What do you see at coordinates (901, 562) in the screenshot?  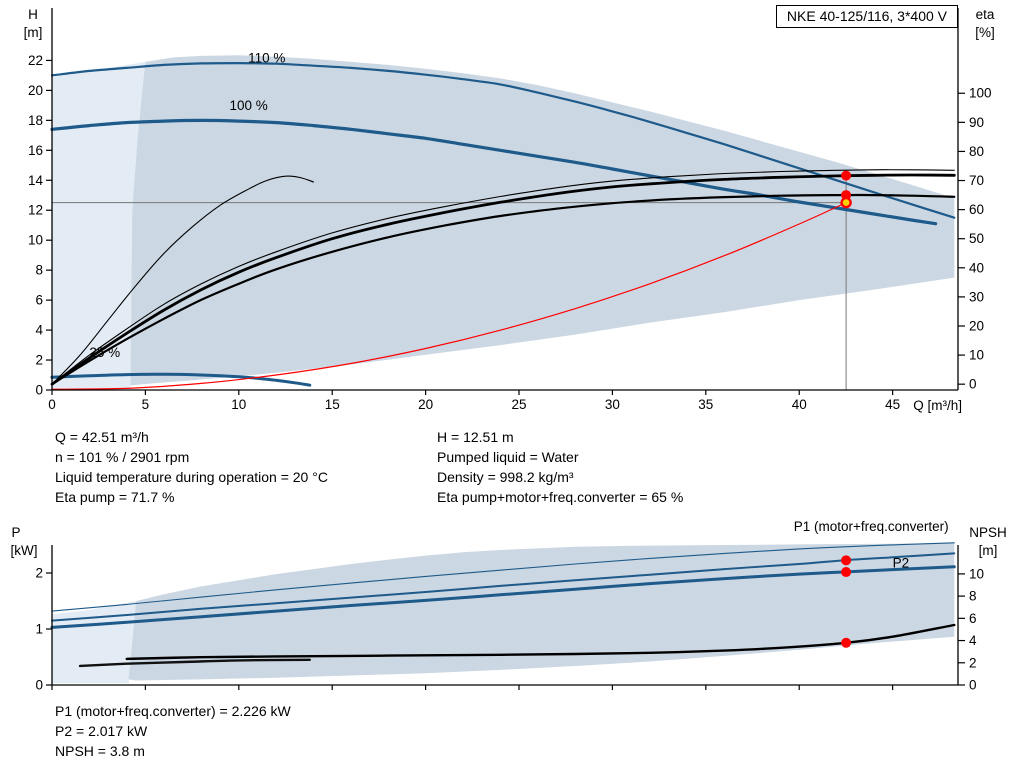 I see `curve-label: P2` at bounding box center [901, 562].